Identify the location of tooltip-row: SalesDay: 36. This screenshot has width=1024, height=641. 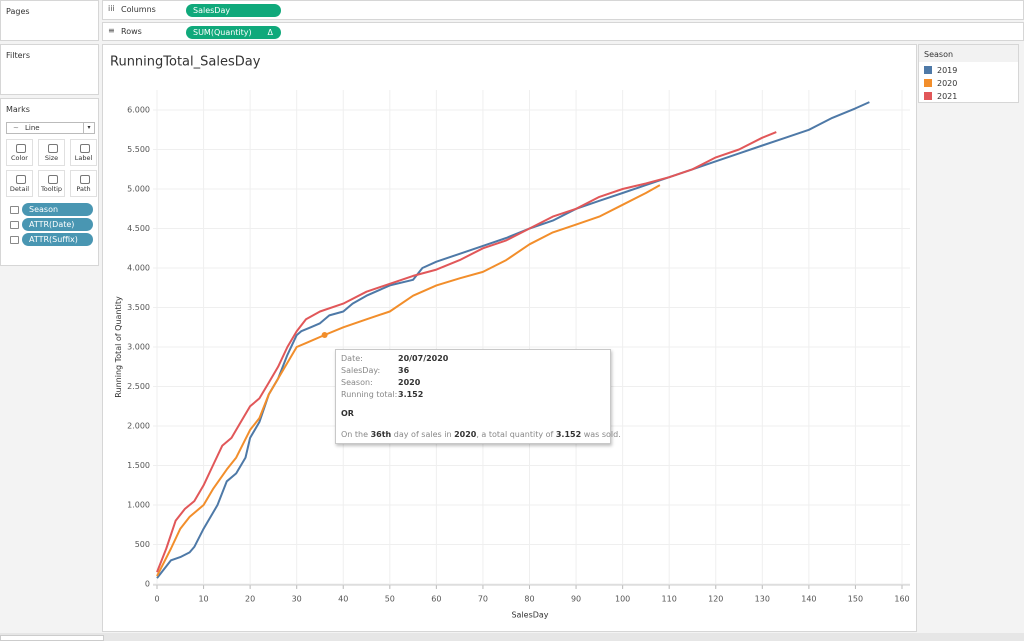
(375, 370).